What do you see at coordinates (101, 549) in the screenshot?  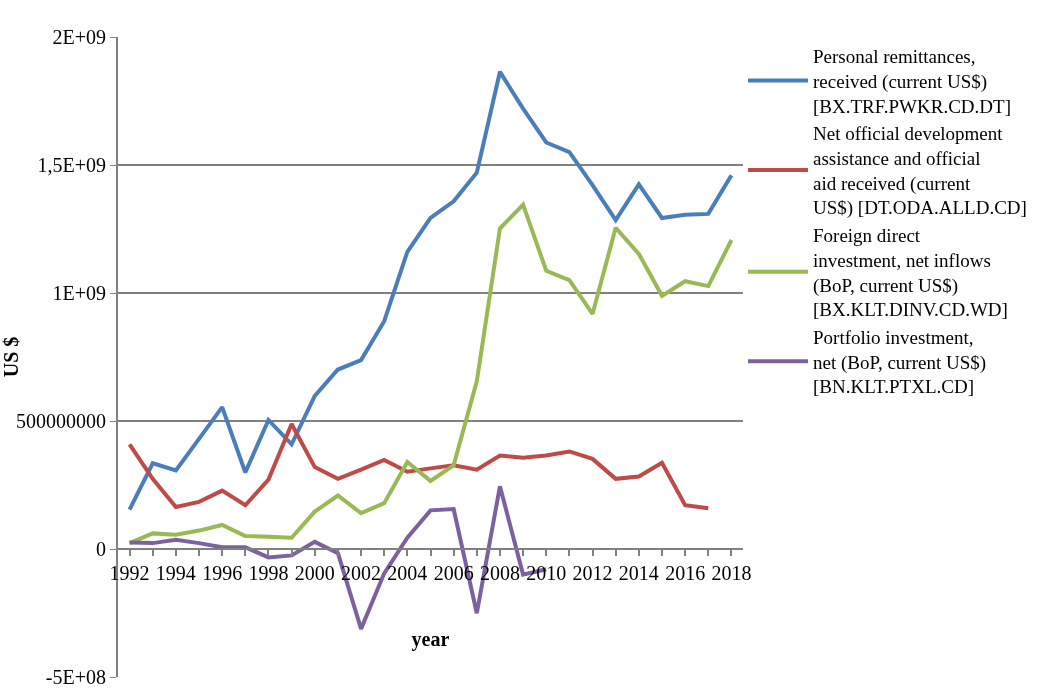 I see `y-tick-label: 0` at bounding box center [101, 549].